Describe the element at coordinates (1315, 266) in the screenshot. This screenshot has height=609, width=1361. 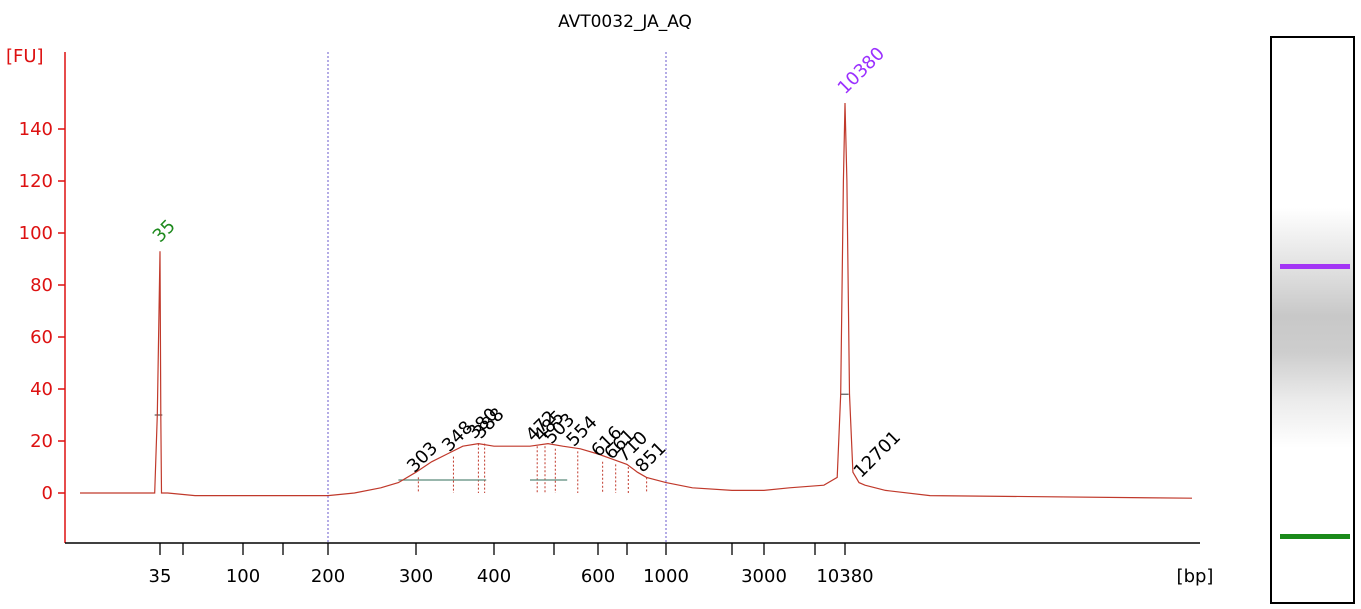
I see `gel-band-upper-marker` at that location.